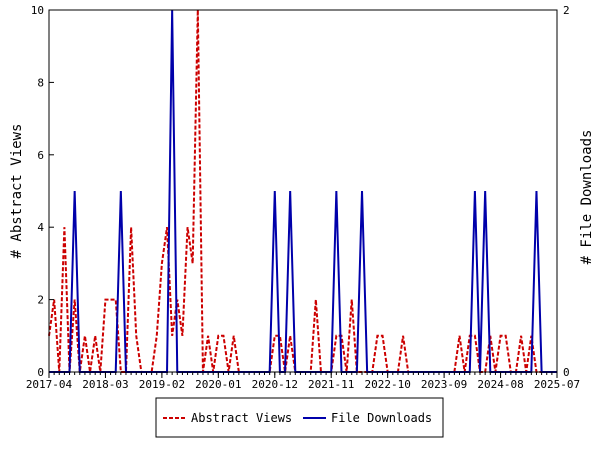 The height and width of the screenshot is (450, 600). I want to click on y-right-tick-label: 2, so click(566, 10).